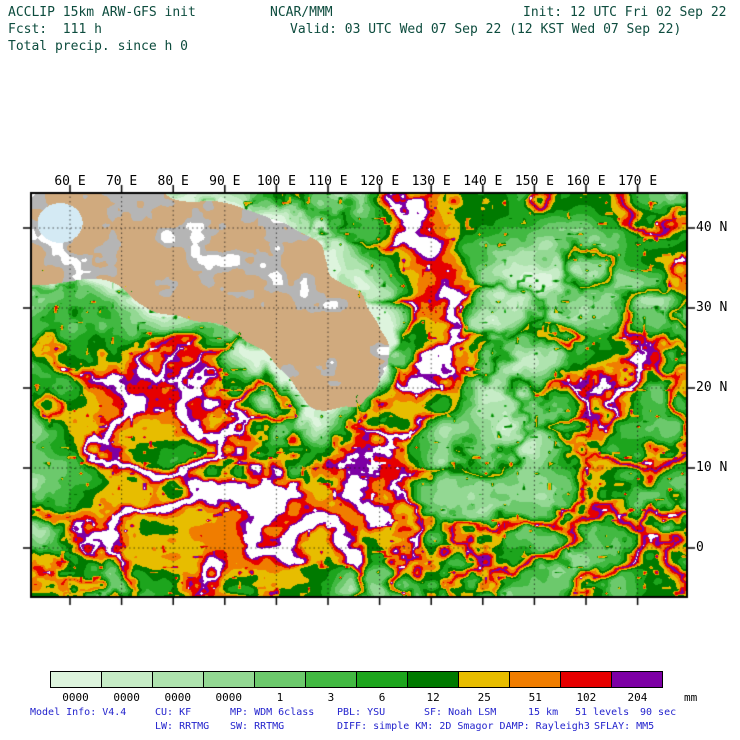  Describe the element at coordinates (276, 181) in the screenshot. I see `lon-tick-label: 100 E` at that location.